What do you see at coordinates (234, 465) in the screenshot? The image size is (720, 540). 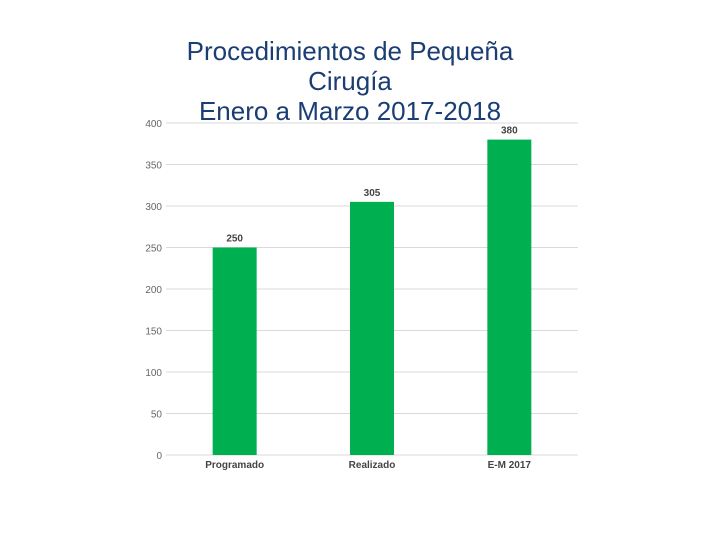 I see `x-category-label: Programado` at bounding box center [234, 465].